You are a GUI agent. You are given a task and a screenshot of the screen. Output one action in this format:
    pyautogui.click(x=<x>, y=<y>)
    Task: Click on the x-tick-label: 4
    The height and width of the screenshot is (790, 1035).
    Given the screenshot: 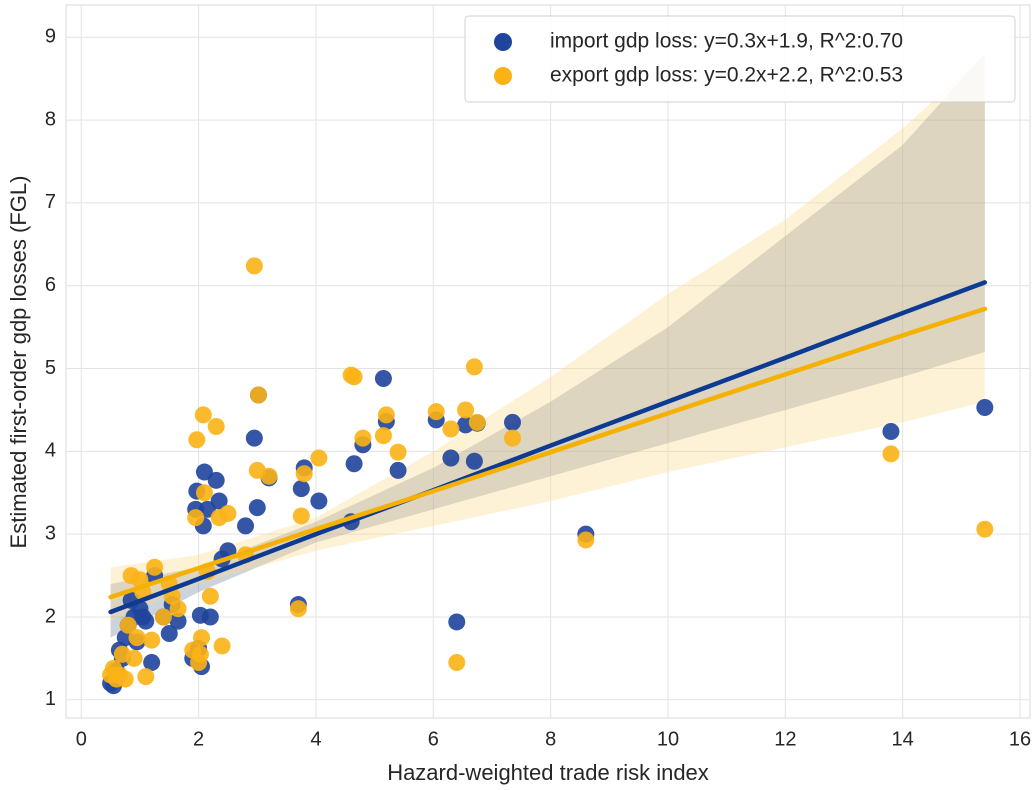 What is the action you would take?
    pyautogui.click(x=315, y=739)
    